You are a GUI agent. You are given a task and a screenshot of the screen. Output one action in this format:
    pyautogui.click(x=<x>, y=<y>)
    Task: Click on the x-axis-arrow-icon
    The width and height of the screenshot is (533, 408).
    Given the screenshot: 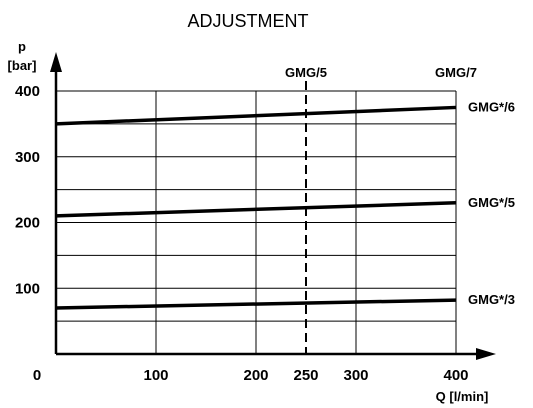 What is the action you would take?
    pyautogui.click(x=486, y=354)
    